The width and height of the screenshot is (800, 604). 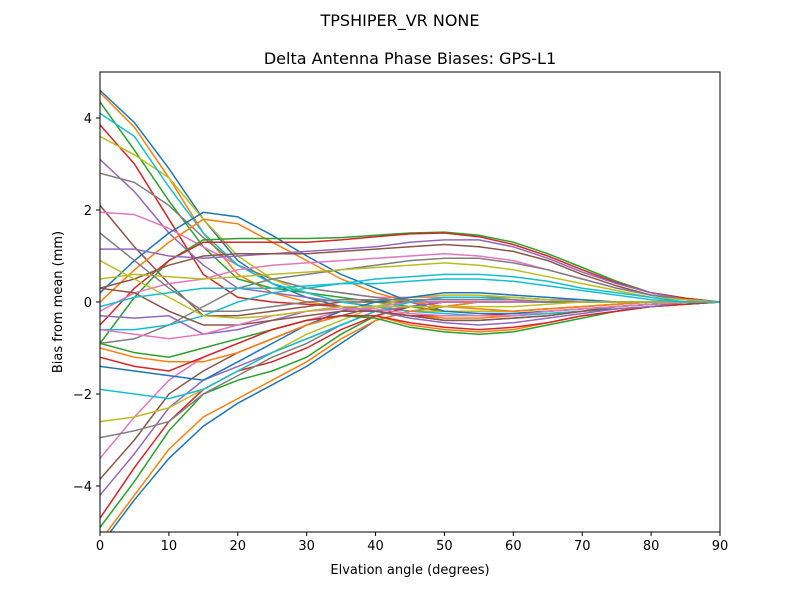 What do you see at coordinates (82, 487) in the screenshot?
I see `y-tick-label: −4` at bounding box center [82, 487].